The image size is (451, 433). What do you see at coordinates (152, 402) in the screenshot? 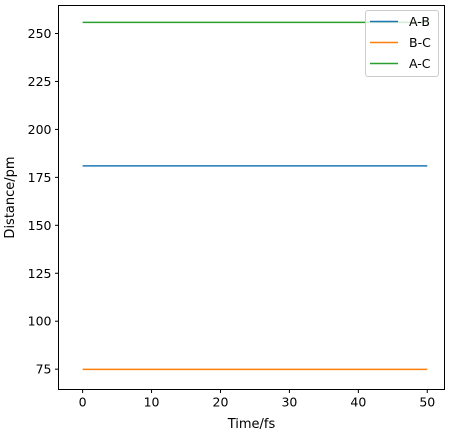
I see `x-tick-label: 10` at bounding box center [152, 402].